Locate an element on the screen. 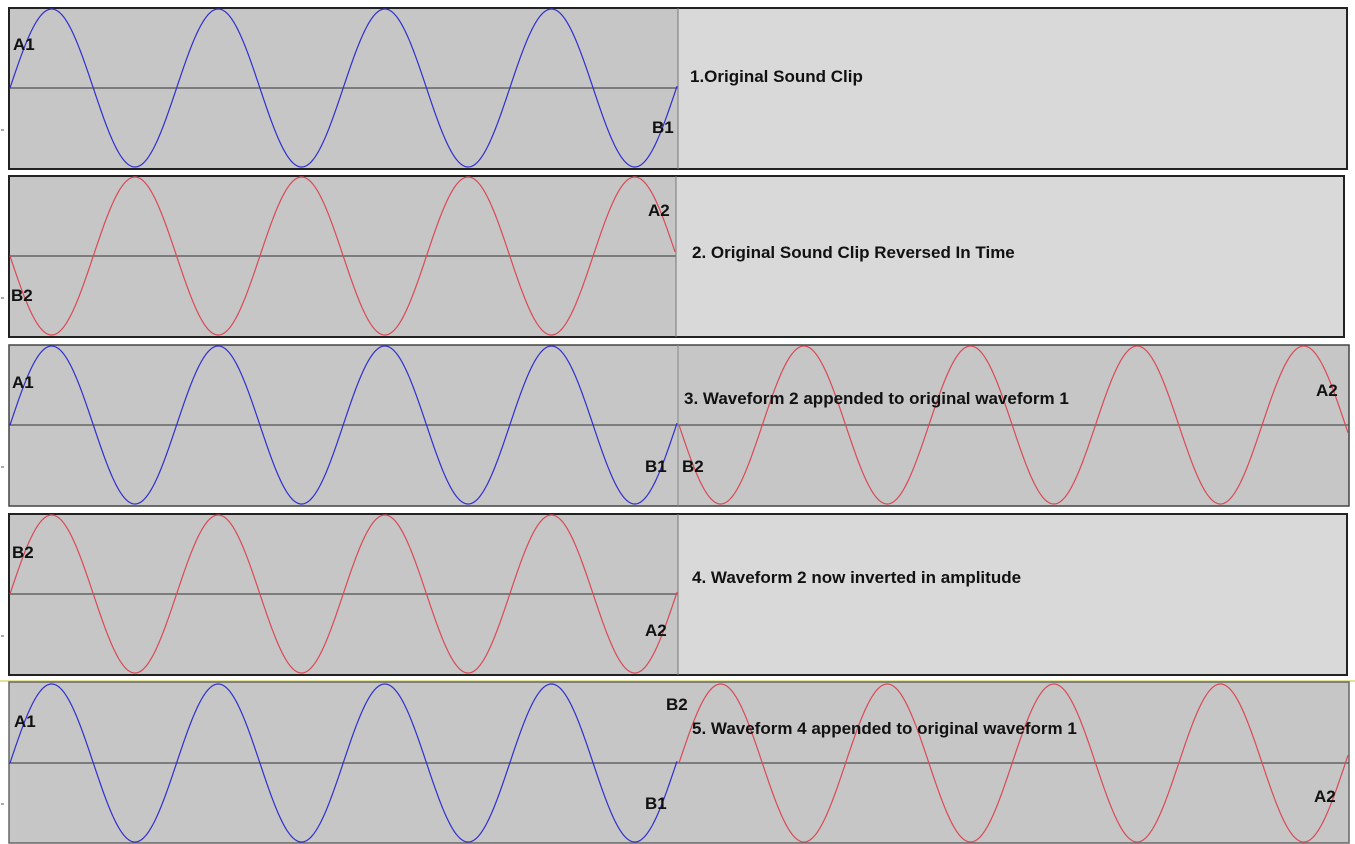 This screenshot has height=844, width=1355. panel-1-label-b1: B1 is located at coordinates (663, 127).